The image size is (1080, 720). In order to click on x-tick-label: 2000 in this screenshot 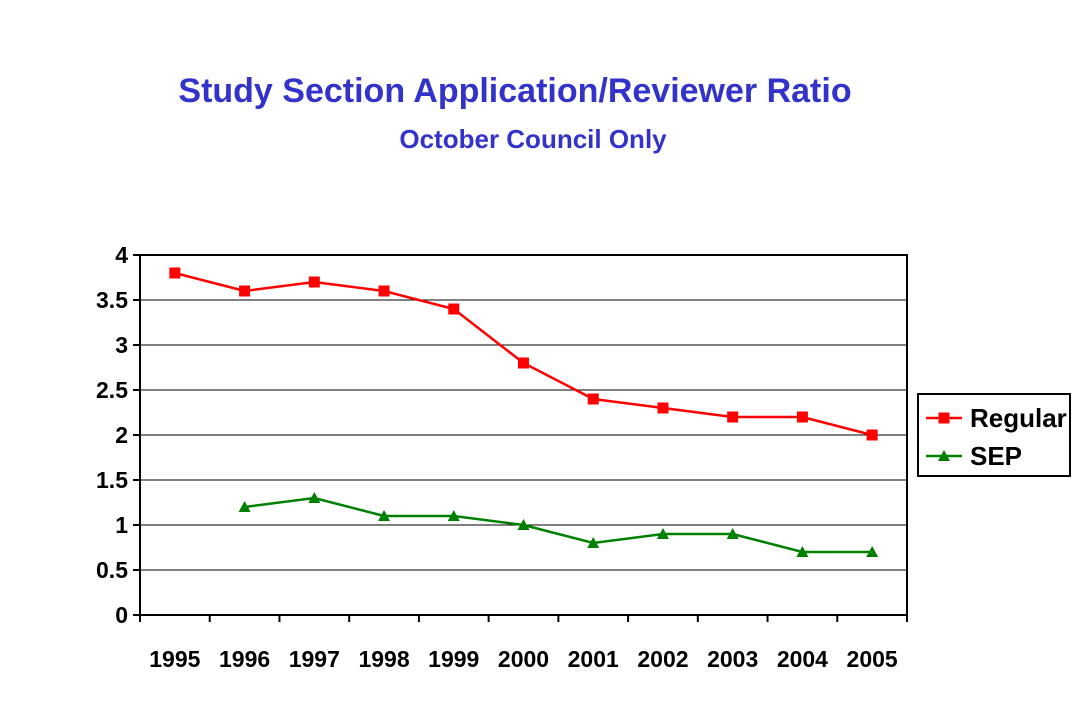, I will do `click(523, 659)`.